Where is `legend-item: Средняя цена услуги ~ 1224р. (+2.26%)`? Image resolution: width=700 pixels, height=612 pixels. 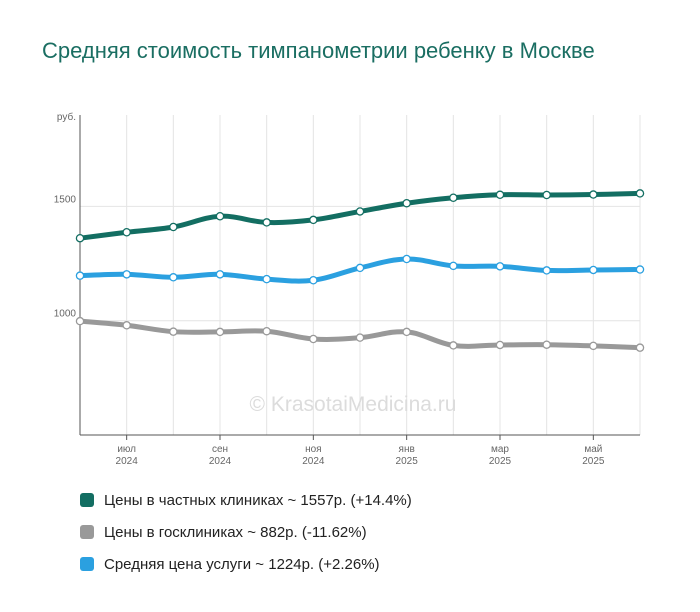
legend-item: Средняя цена услуги ~ 1224р. (+2.26%) is located at coordinates (246, 564).